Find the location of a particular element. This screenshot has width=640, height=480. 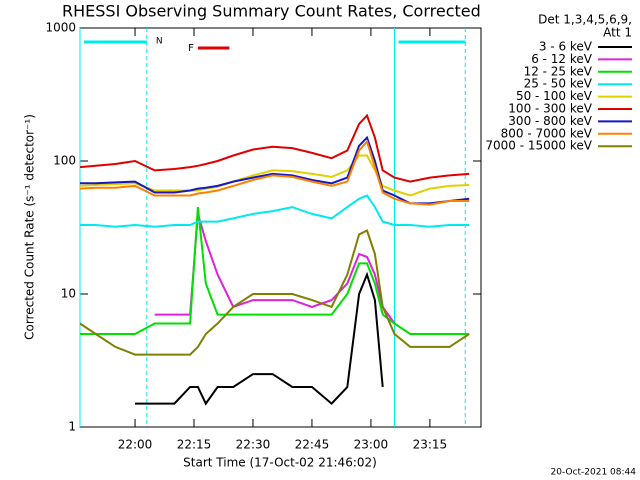

x-tick-label: 23:00 is located at coordinates (371, 445).